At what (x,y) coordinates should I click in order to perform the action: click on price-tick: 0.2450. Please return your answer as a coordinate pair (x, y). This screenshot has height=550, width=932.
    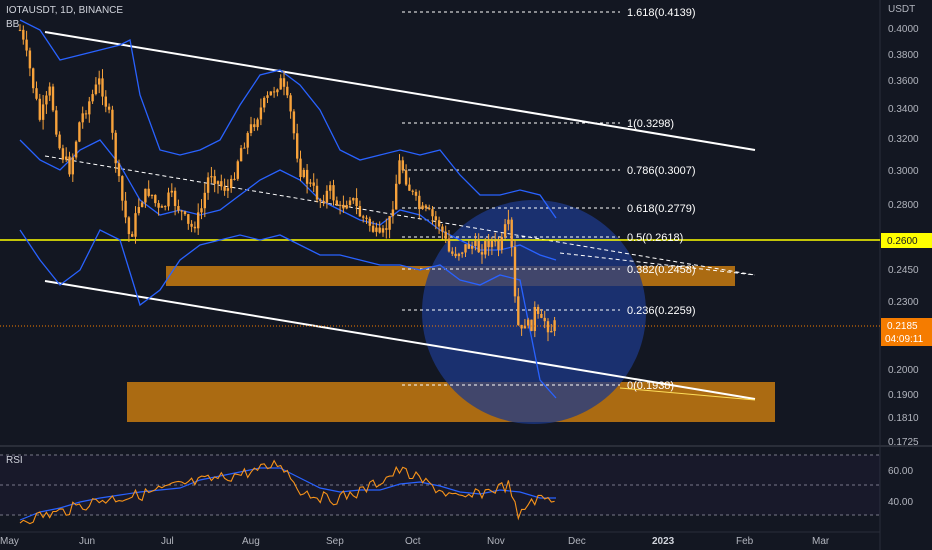
    Looking at the image, I should click on (903, 270).